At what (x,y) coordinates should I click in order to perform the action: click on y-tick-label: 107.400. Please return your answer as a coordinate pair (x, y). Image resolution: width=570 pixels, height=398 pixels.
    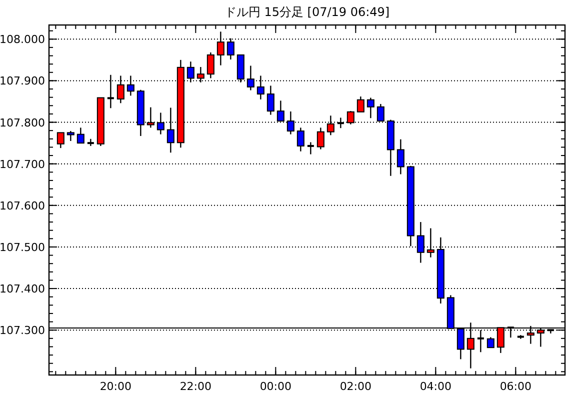
    Looking at the image, I should click on (22, 289).